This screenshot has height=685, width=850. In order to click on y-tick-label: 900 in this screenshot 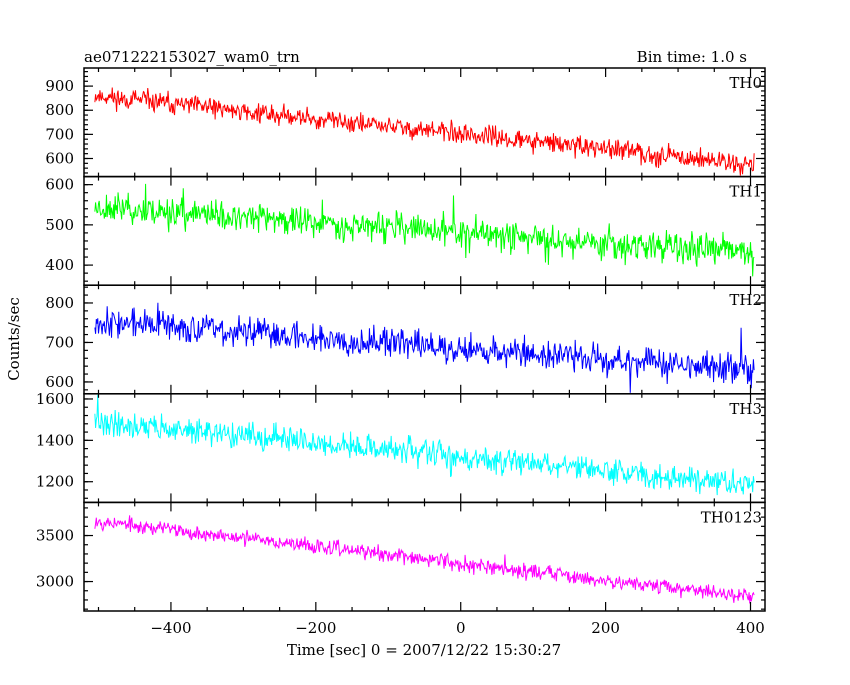, I will do `click(59, 86)`.